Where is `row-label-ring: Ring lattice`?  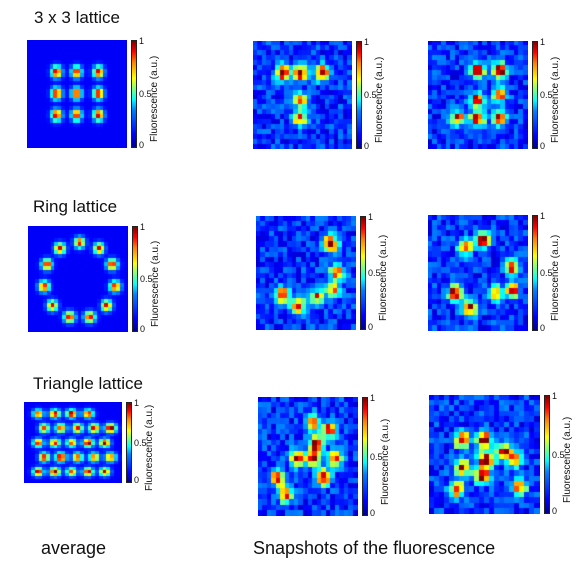 row-label-ring: Ring lattice is located at coordinates (75, 206).